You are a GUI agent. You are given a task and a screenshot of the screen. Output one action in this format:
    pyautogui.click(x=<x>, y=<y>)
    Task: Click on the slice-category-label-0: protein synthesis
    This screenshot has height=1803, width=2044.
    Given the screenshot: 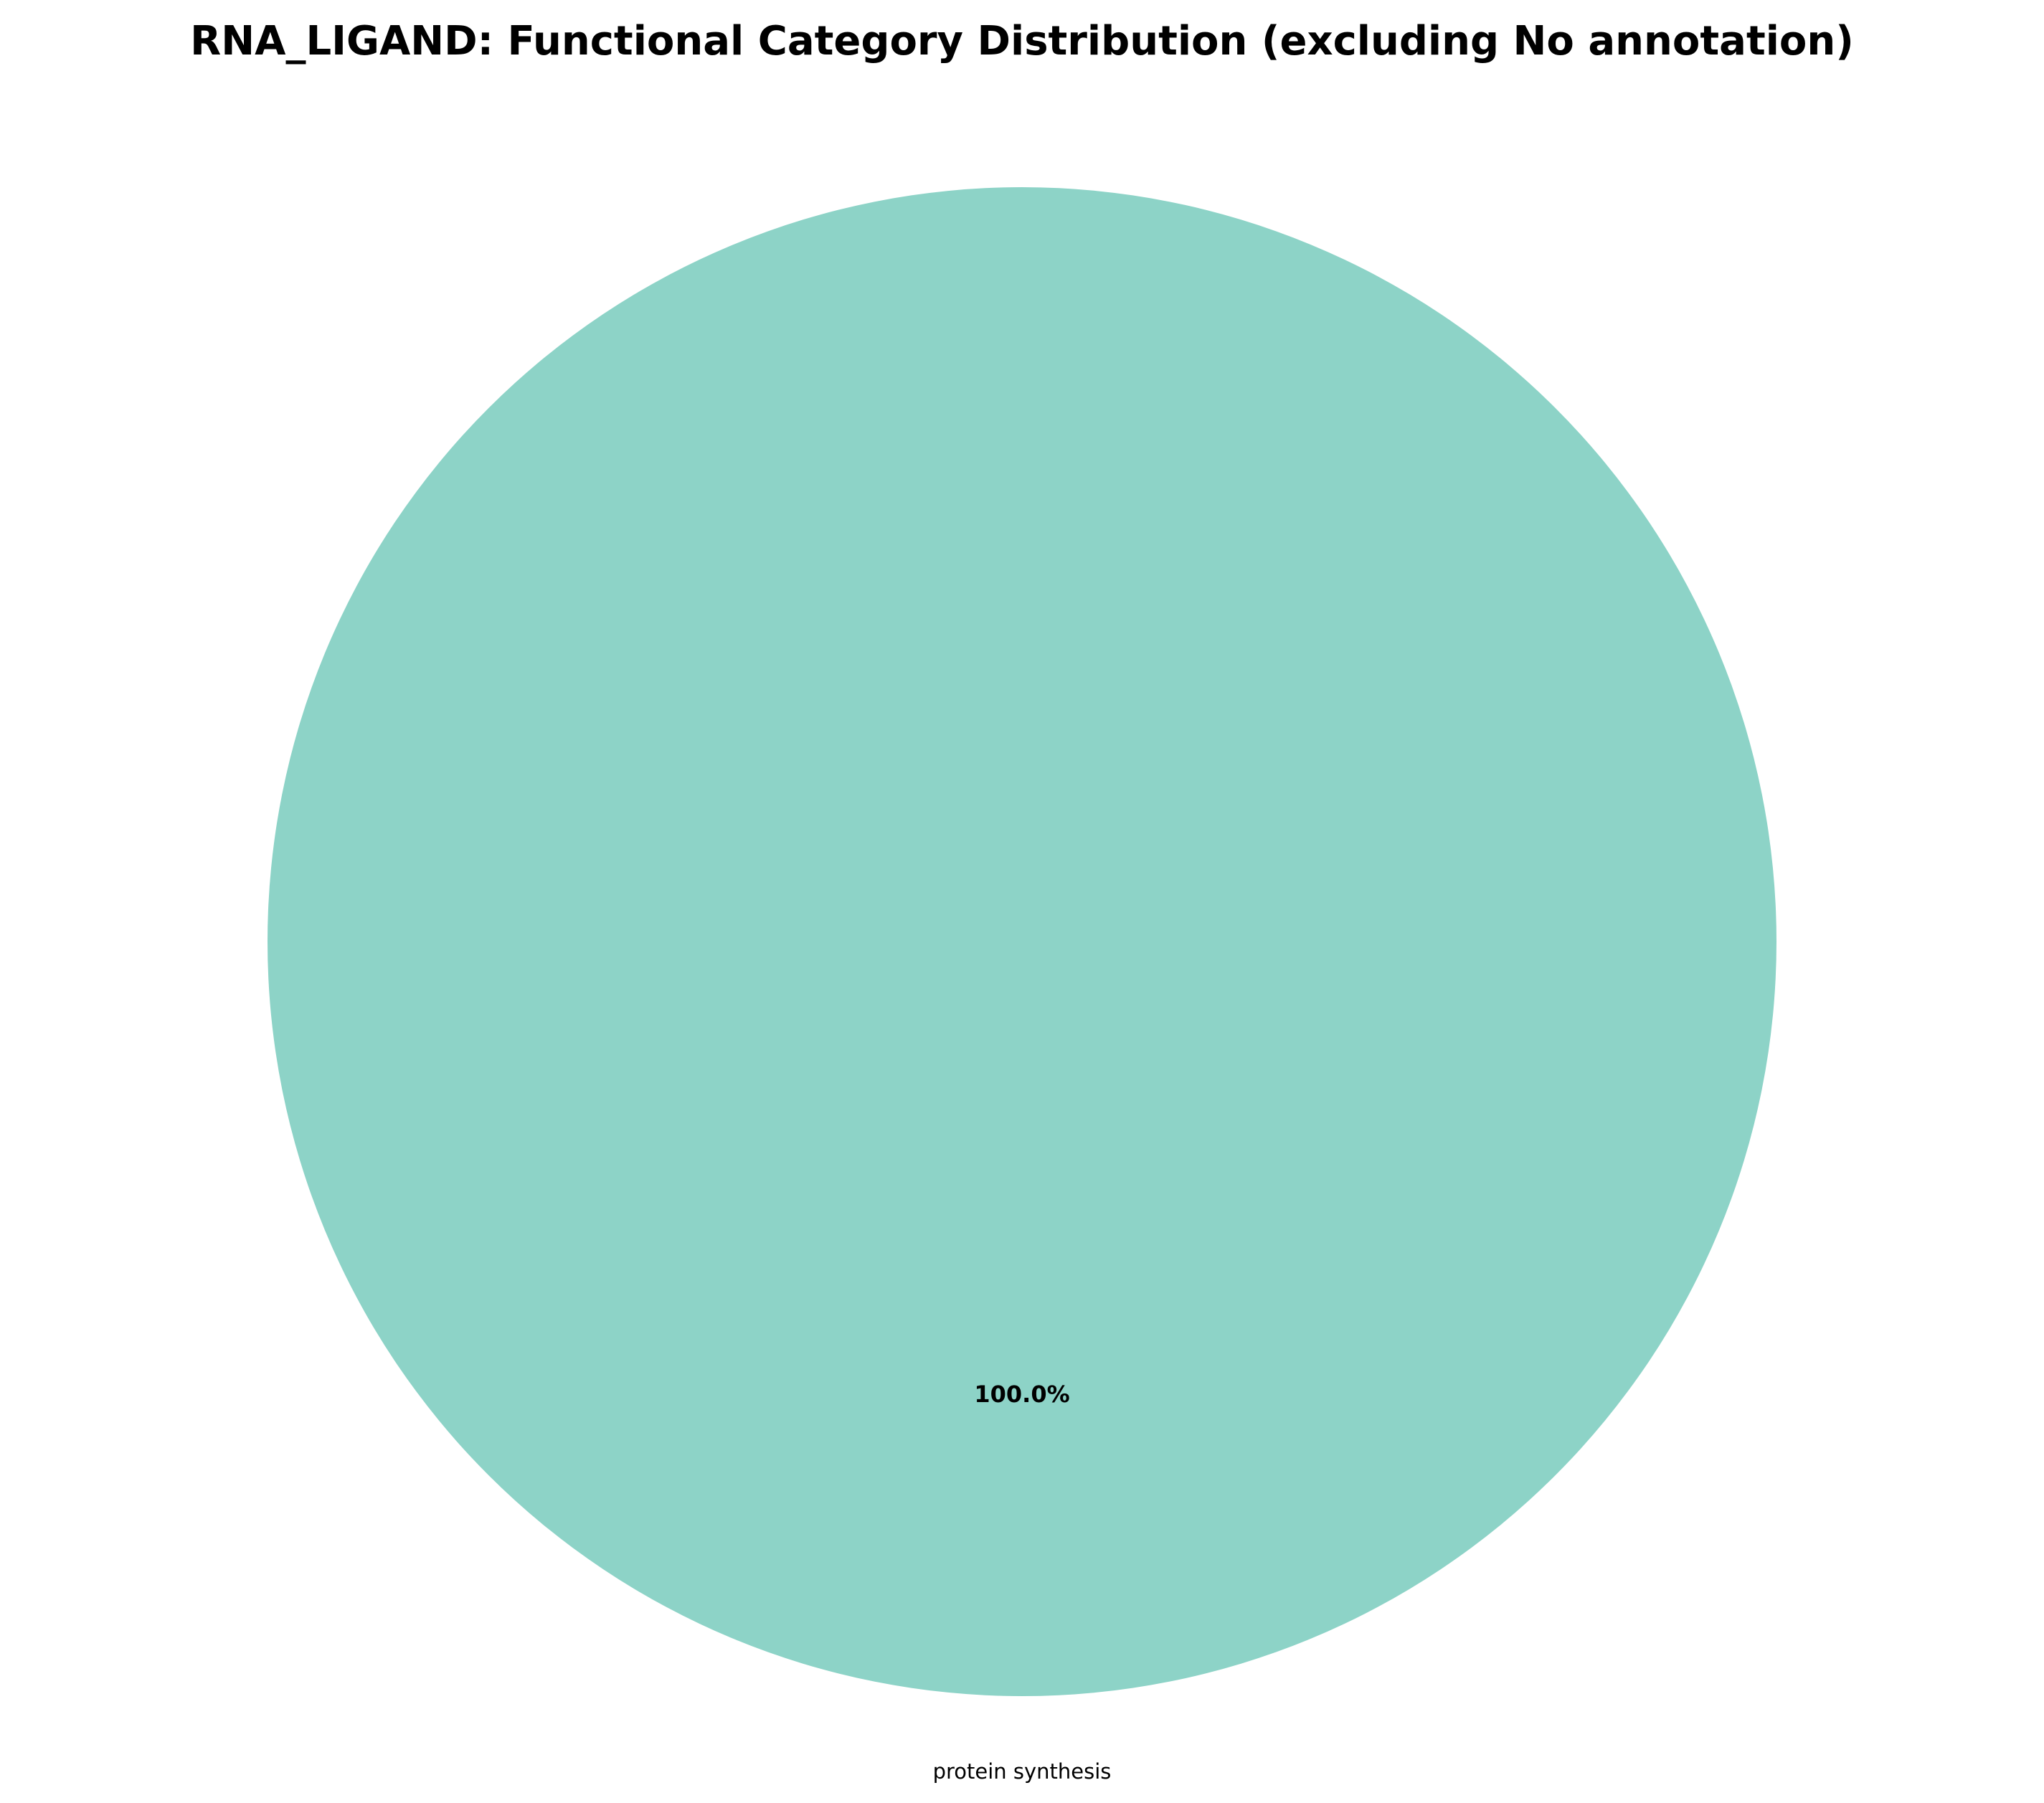 What is the action you would take?
    pyautogui.click(x=1022, y=1771)
    